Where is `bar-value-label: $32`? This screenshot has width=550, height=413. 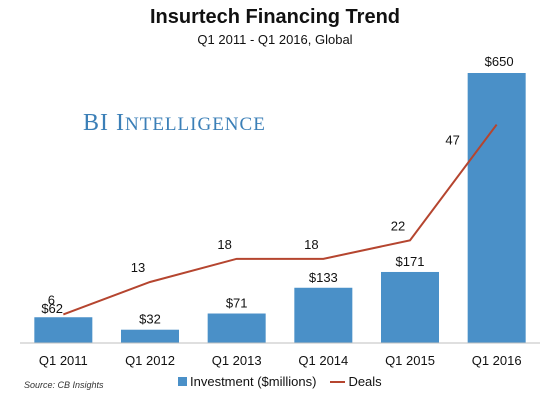
bar-value-label: $32 is located at coordinates (150, 319).